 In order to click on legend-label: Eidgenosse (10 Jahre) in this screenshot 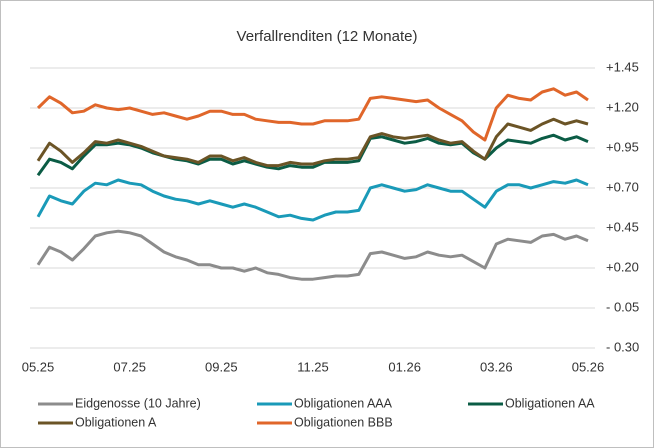, I will do `click(138, 403)`.